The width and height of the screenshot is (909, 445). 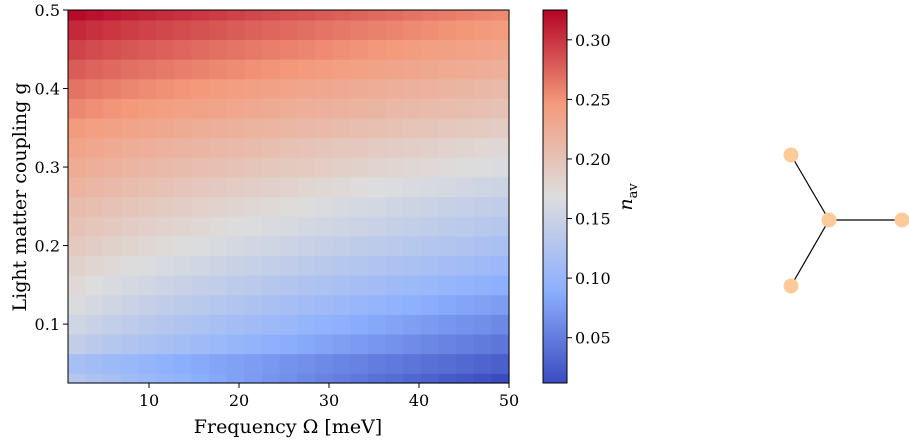 I want to click on colorbar-tick-label: 0.20, so click(x=593, y=159).